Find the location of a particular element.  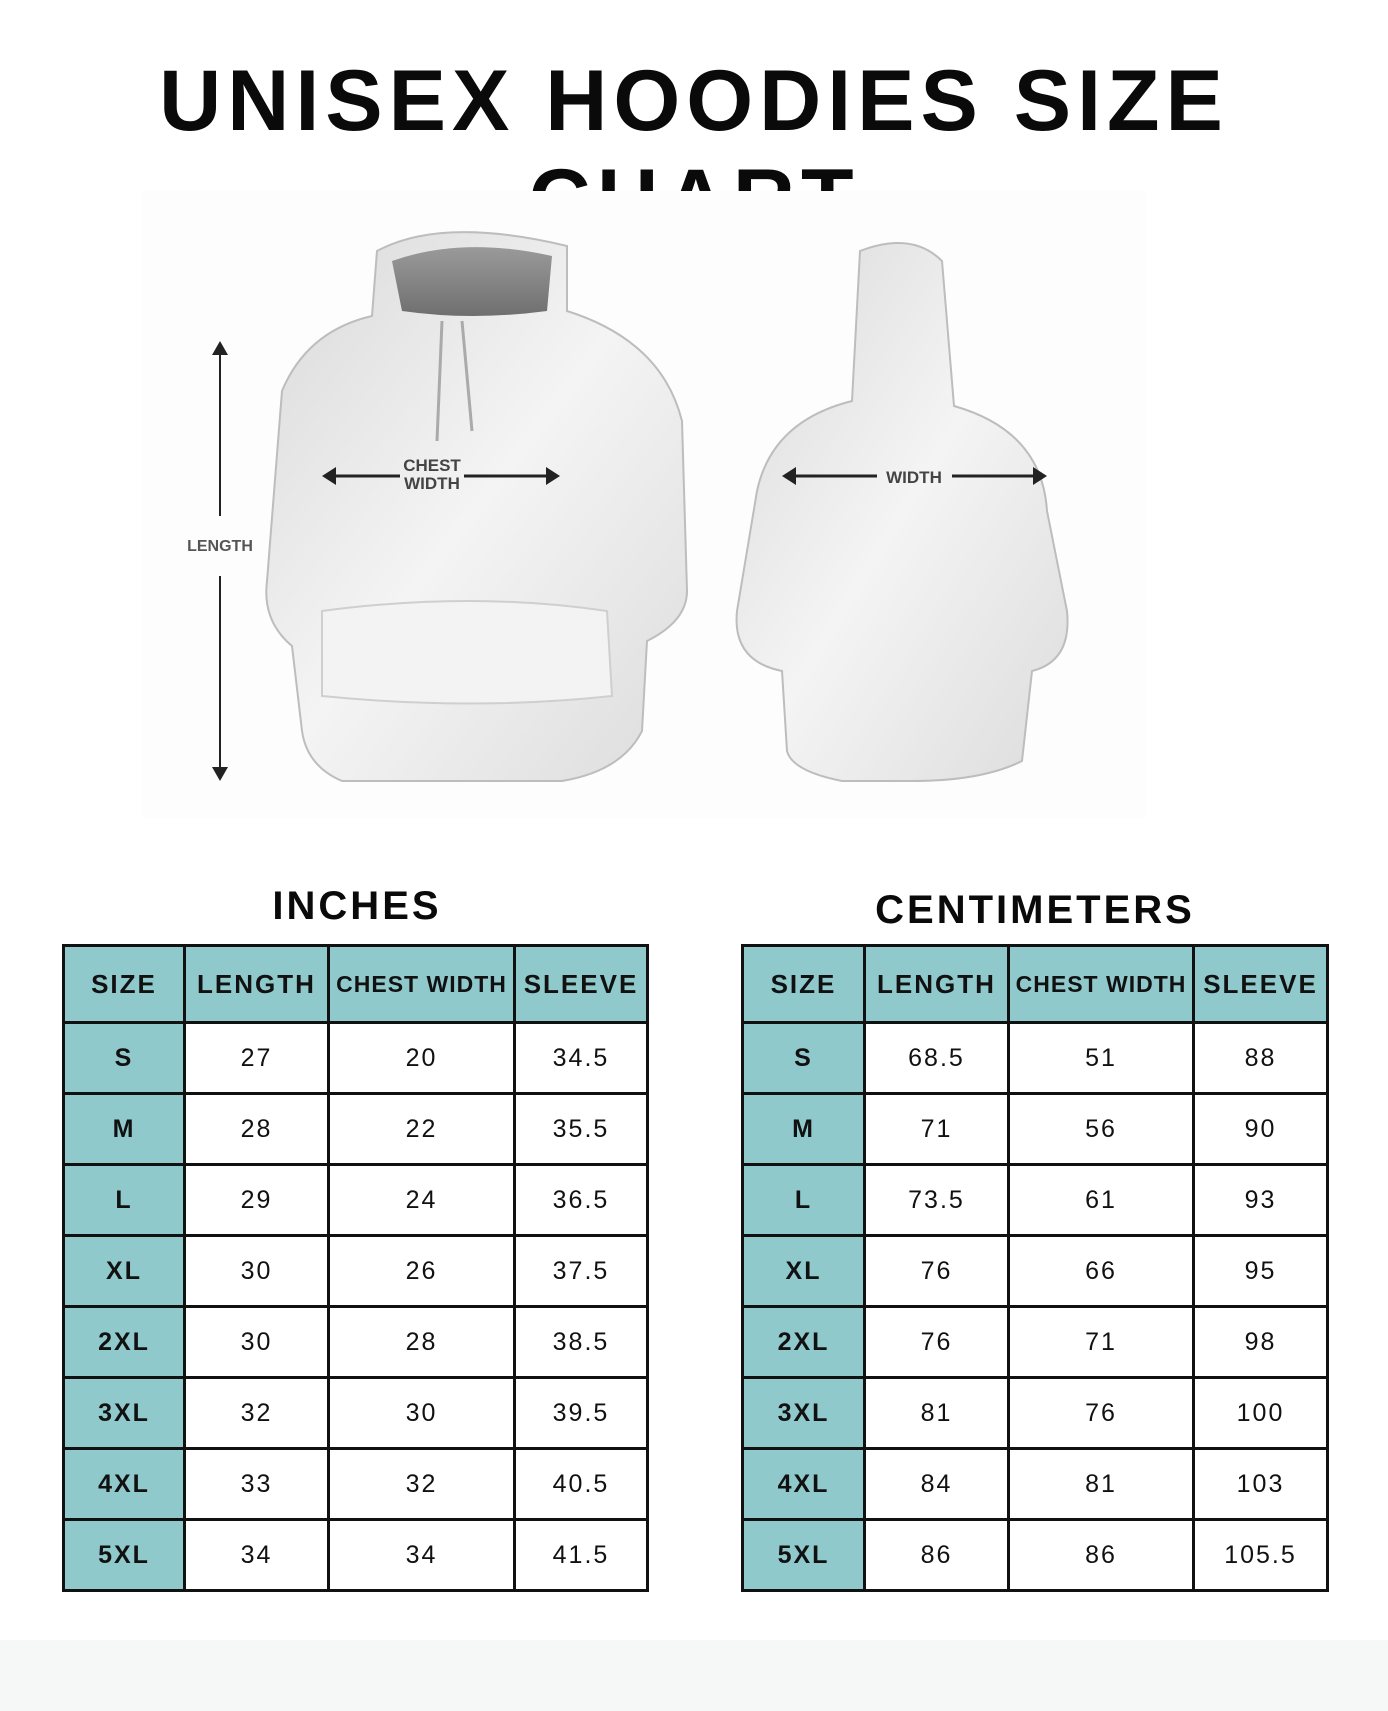

centimeters-title: CENTIMETERS is located at coordinates (1035, 910).